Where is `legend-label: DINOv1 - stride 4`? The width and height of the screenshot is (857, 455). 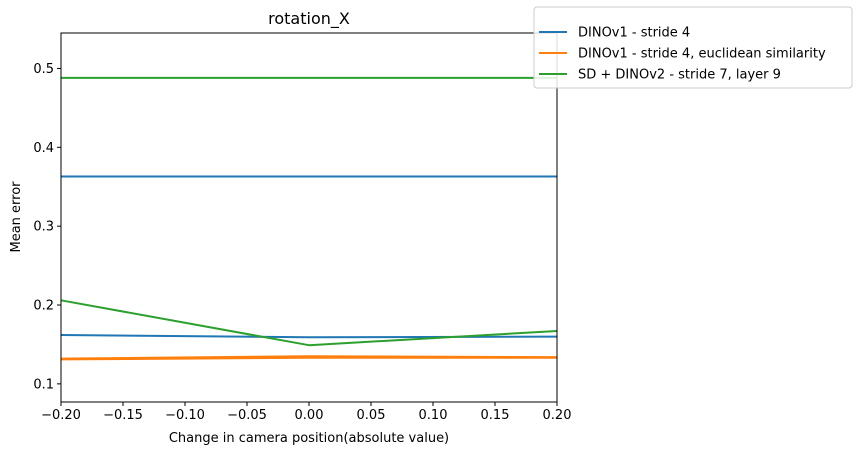
legend-label: DINOv1 - stride 4 is located at coordinates (634, 33).